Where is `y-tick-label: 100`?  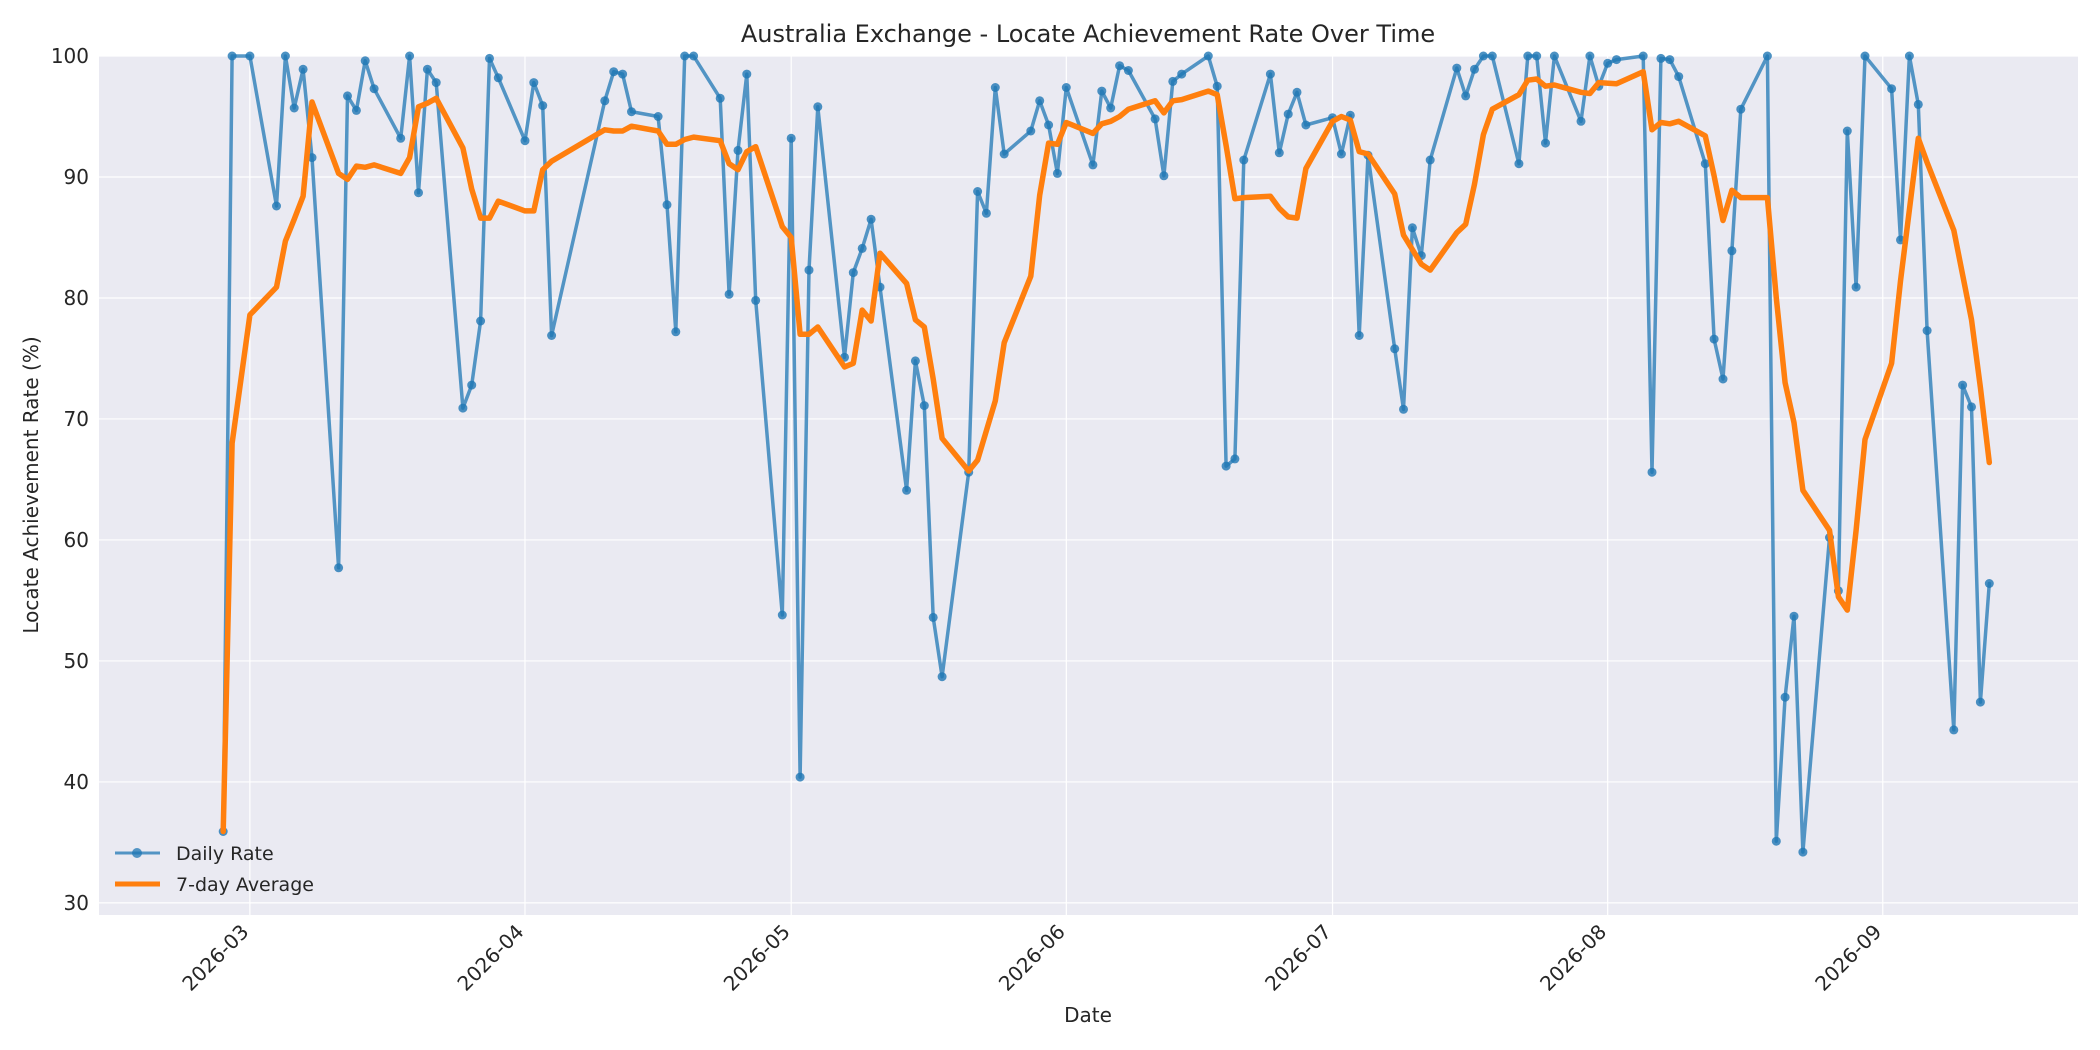 y-tick-label: 100 is located at coordinates (70, 56).